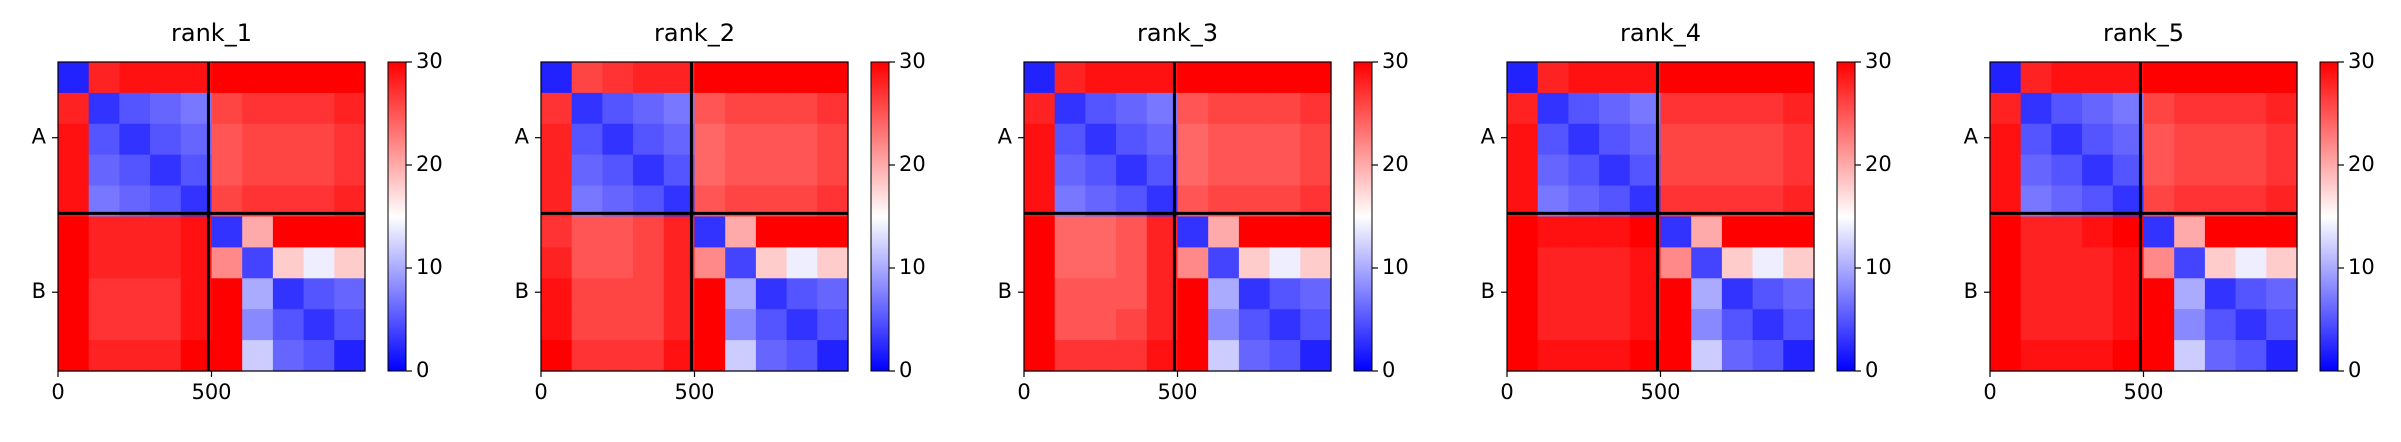 Image resolution: width=2401 pixels, height=442 pixels. What do you see at coordinates (429, 267) in the screenshot?
I see `colorbar-tick-label: 10` at bounding box center [429, 267].